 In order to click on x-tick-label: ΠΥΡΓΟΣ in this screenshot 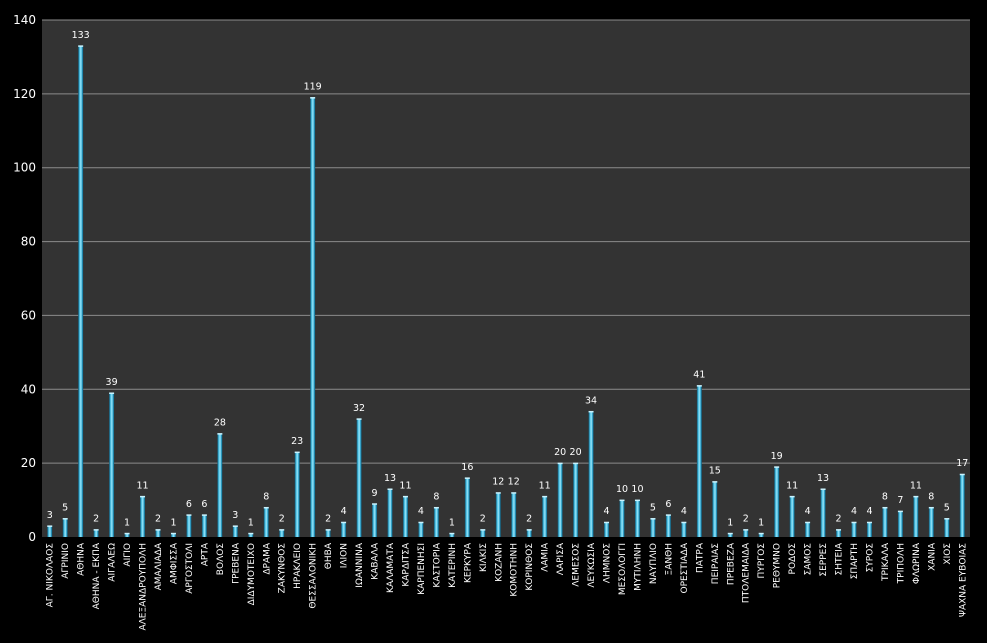, I will do `click(762, 561)`.